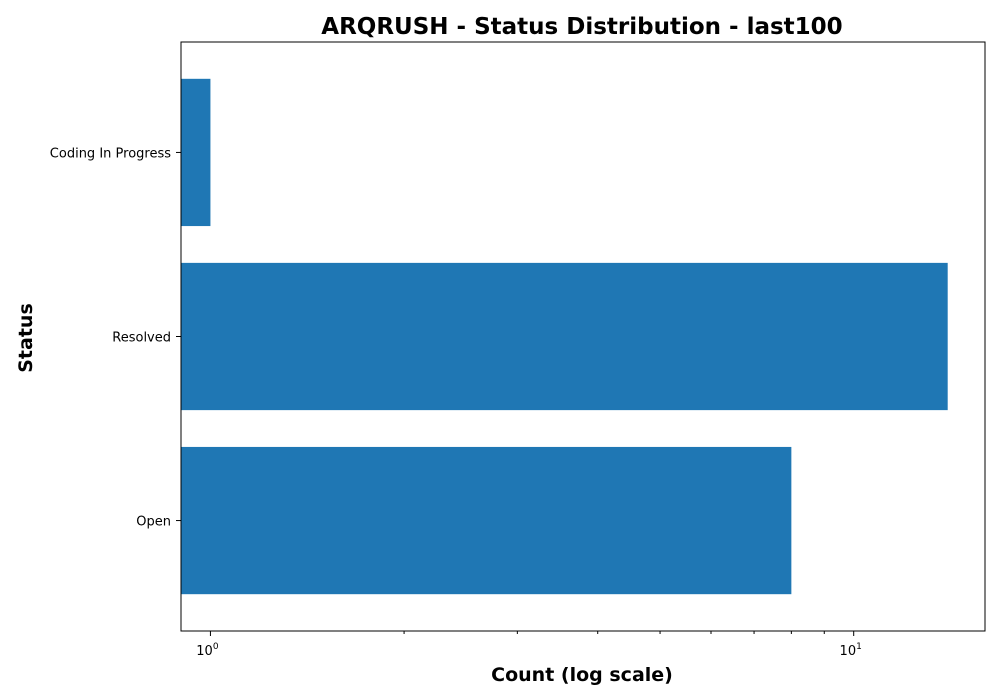  Describe the element at coordinates (26, 338) in the screenshot. I see `y-axis-label: Status` at that location.